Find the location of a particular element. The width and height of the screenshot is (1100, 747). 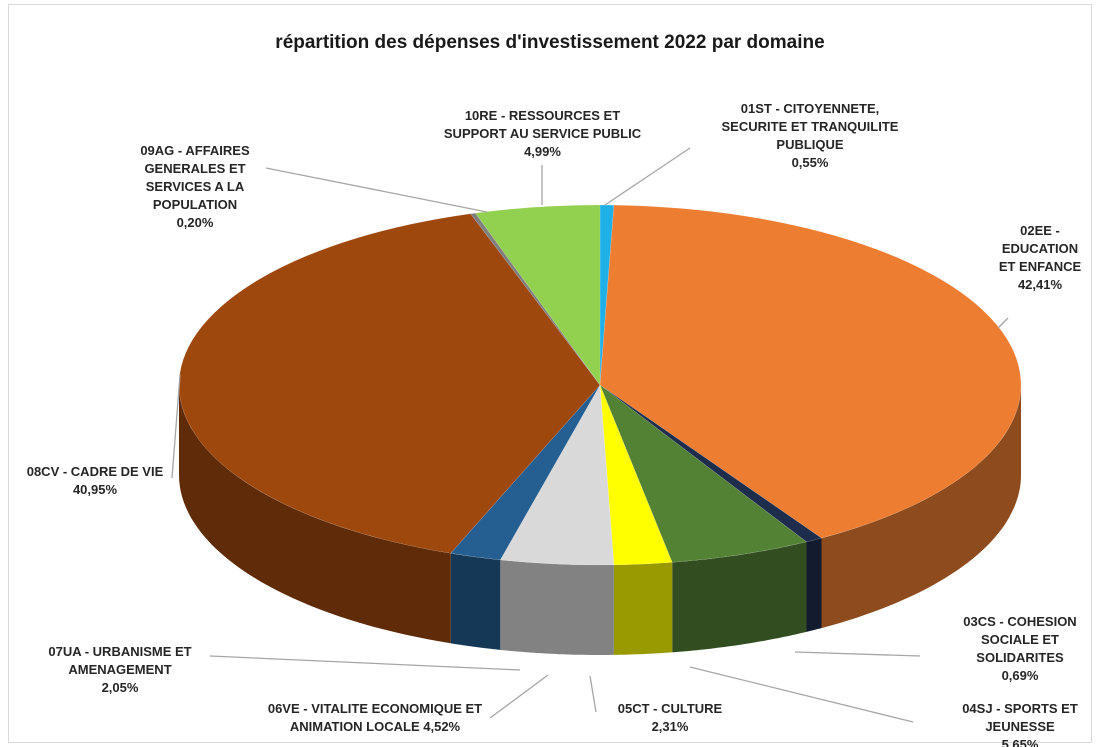

data-label: 02EE - EDUCATION ET ENFANCE 42,41% is located at coordinates (1040, 258).